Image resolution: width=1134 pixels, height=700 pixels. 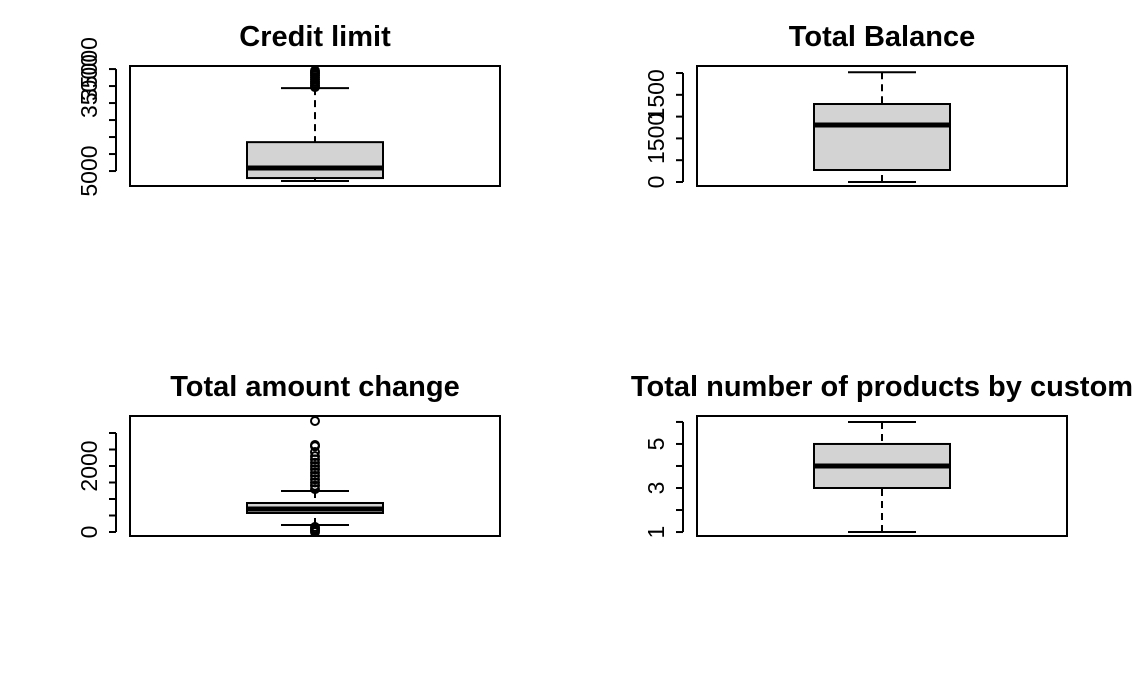 I want to click on y-tick-label: 1, so click(x=656, y=532).